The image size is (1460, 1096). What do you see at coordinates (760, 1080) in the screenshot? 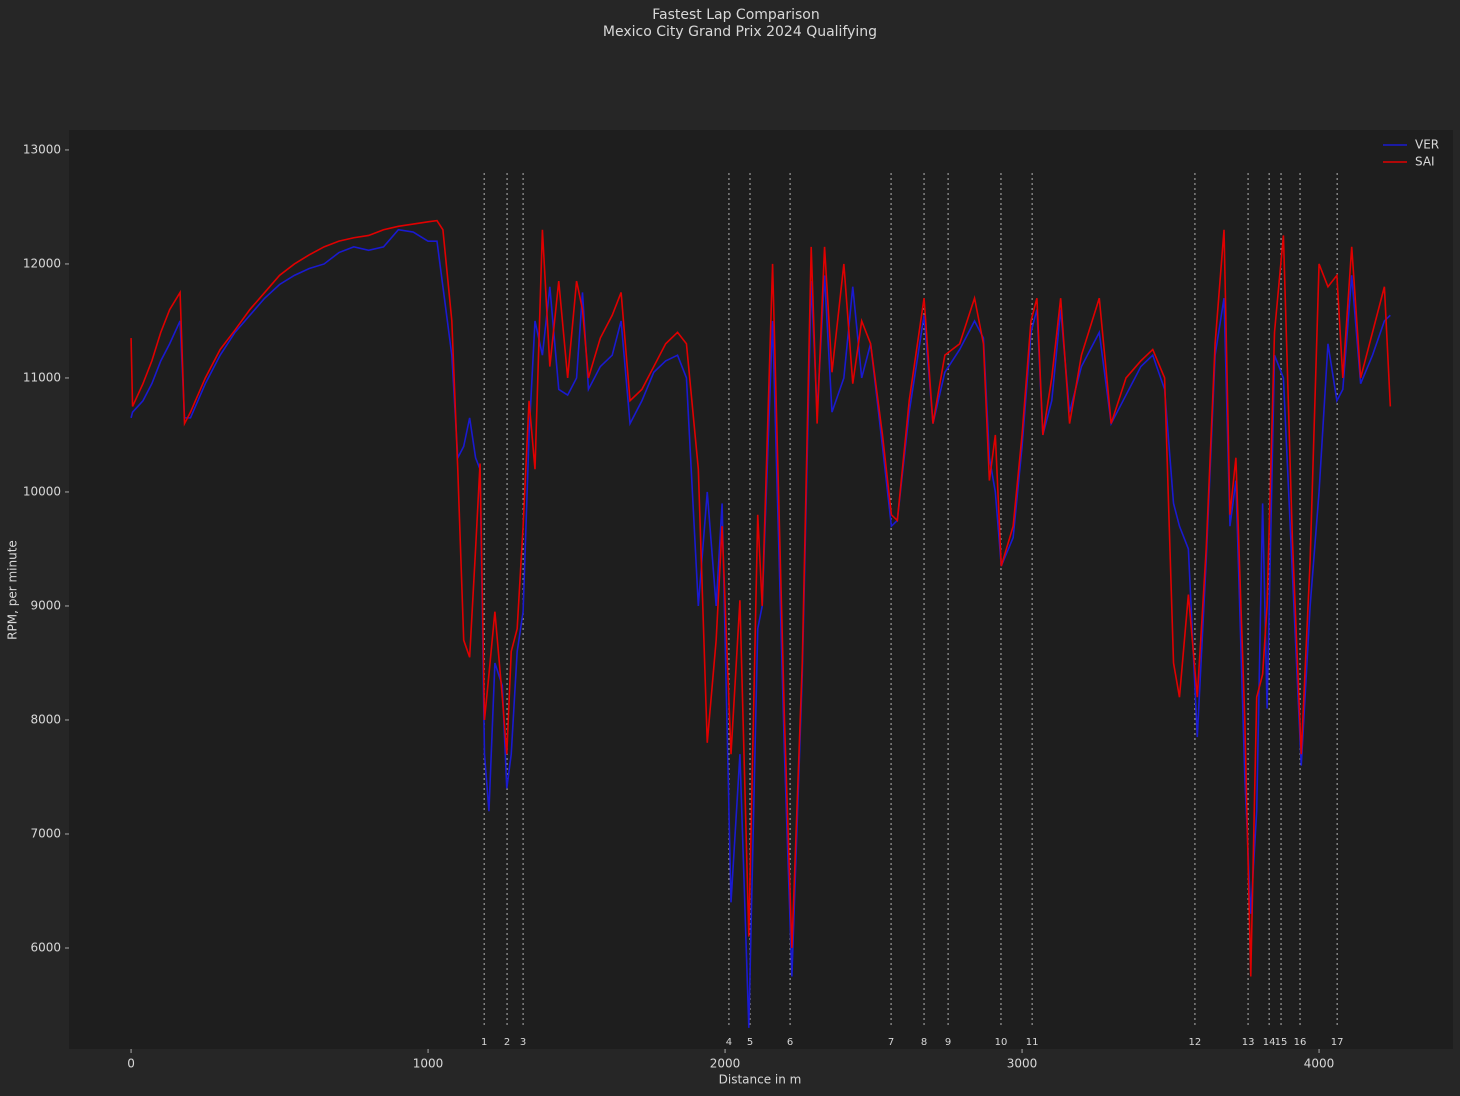
I see `x-axis-label: Distance in m` at bounding box center [760, 1080].